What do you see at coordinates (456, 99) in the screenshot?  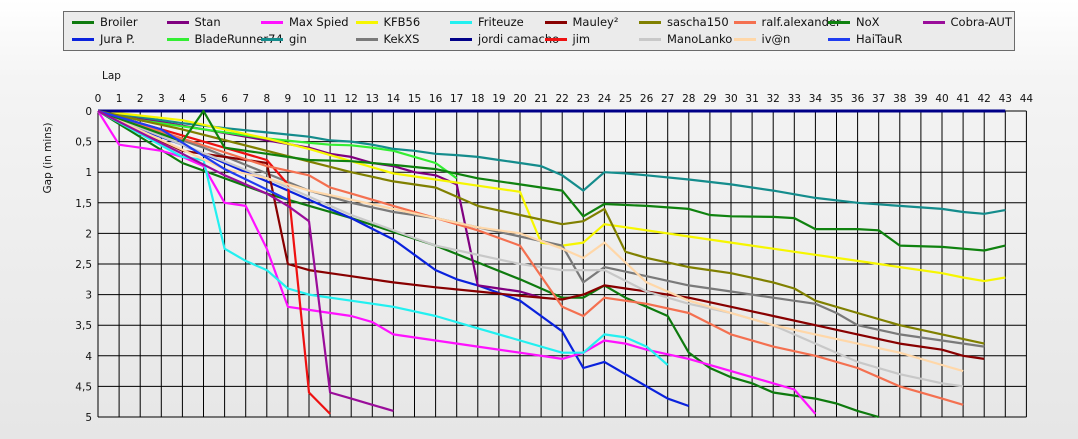 I see `x-tick-label: 17` at bounding box center [456, 99].